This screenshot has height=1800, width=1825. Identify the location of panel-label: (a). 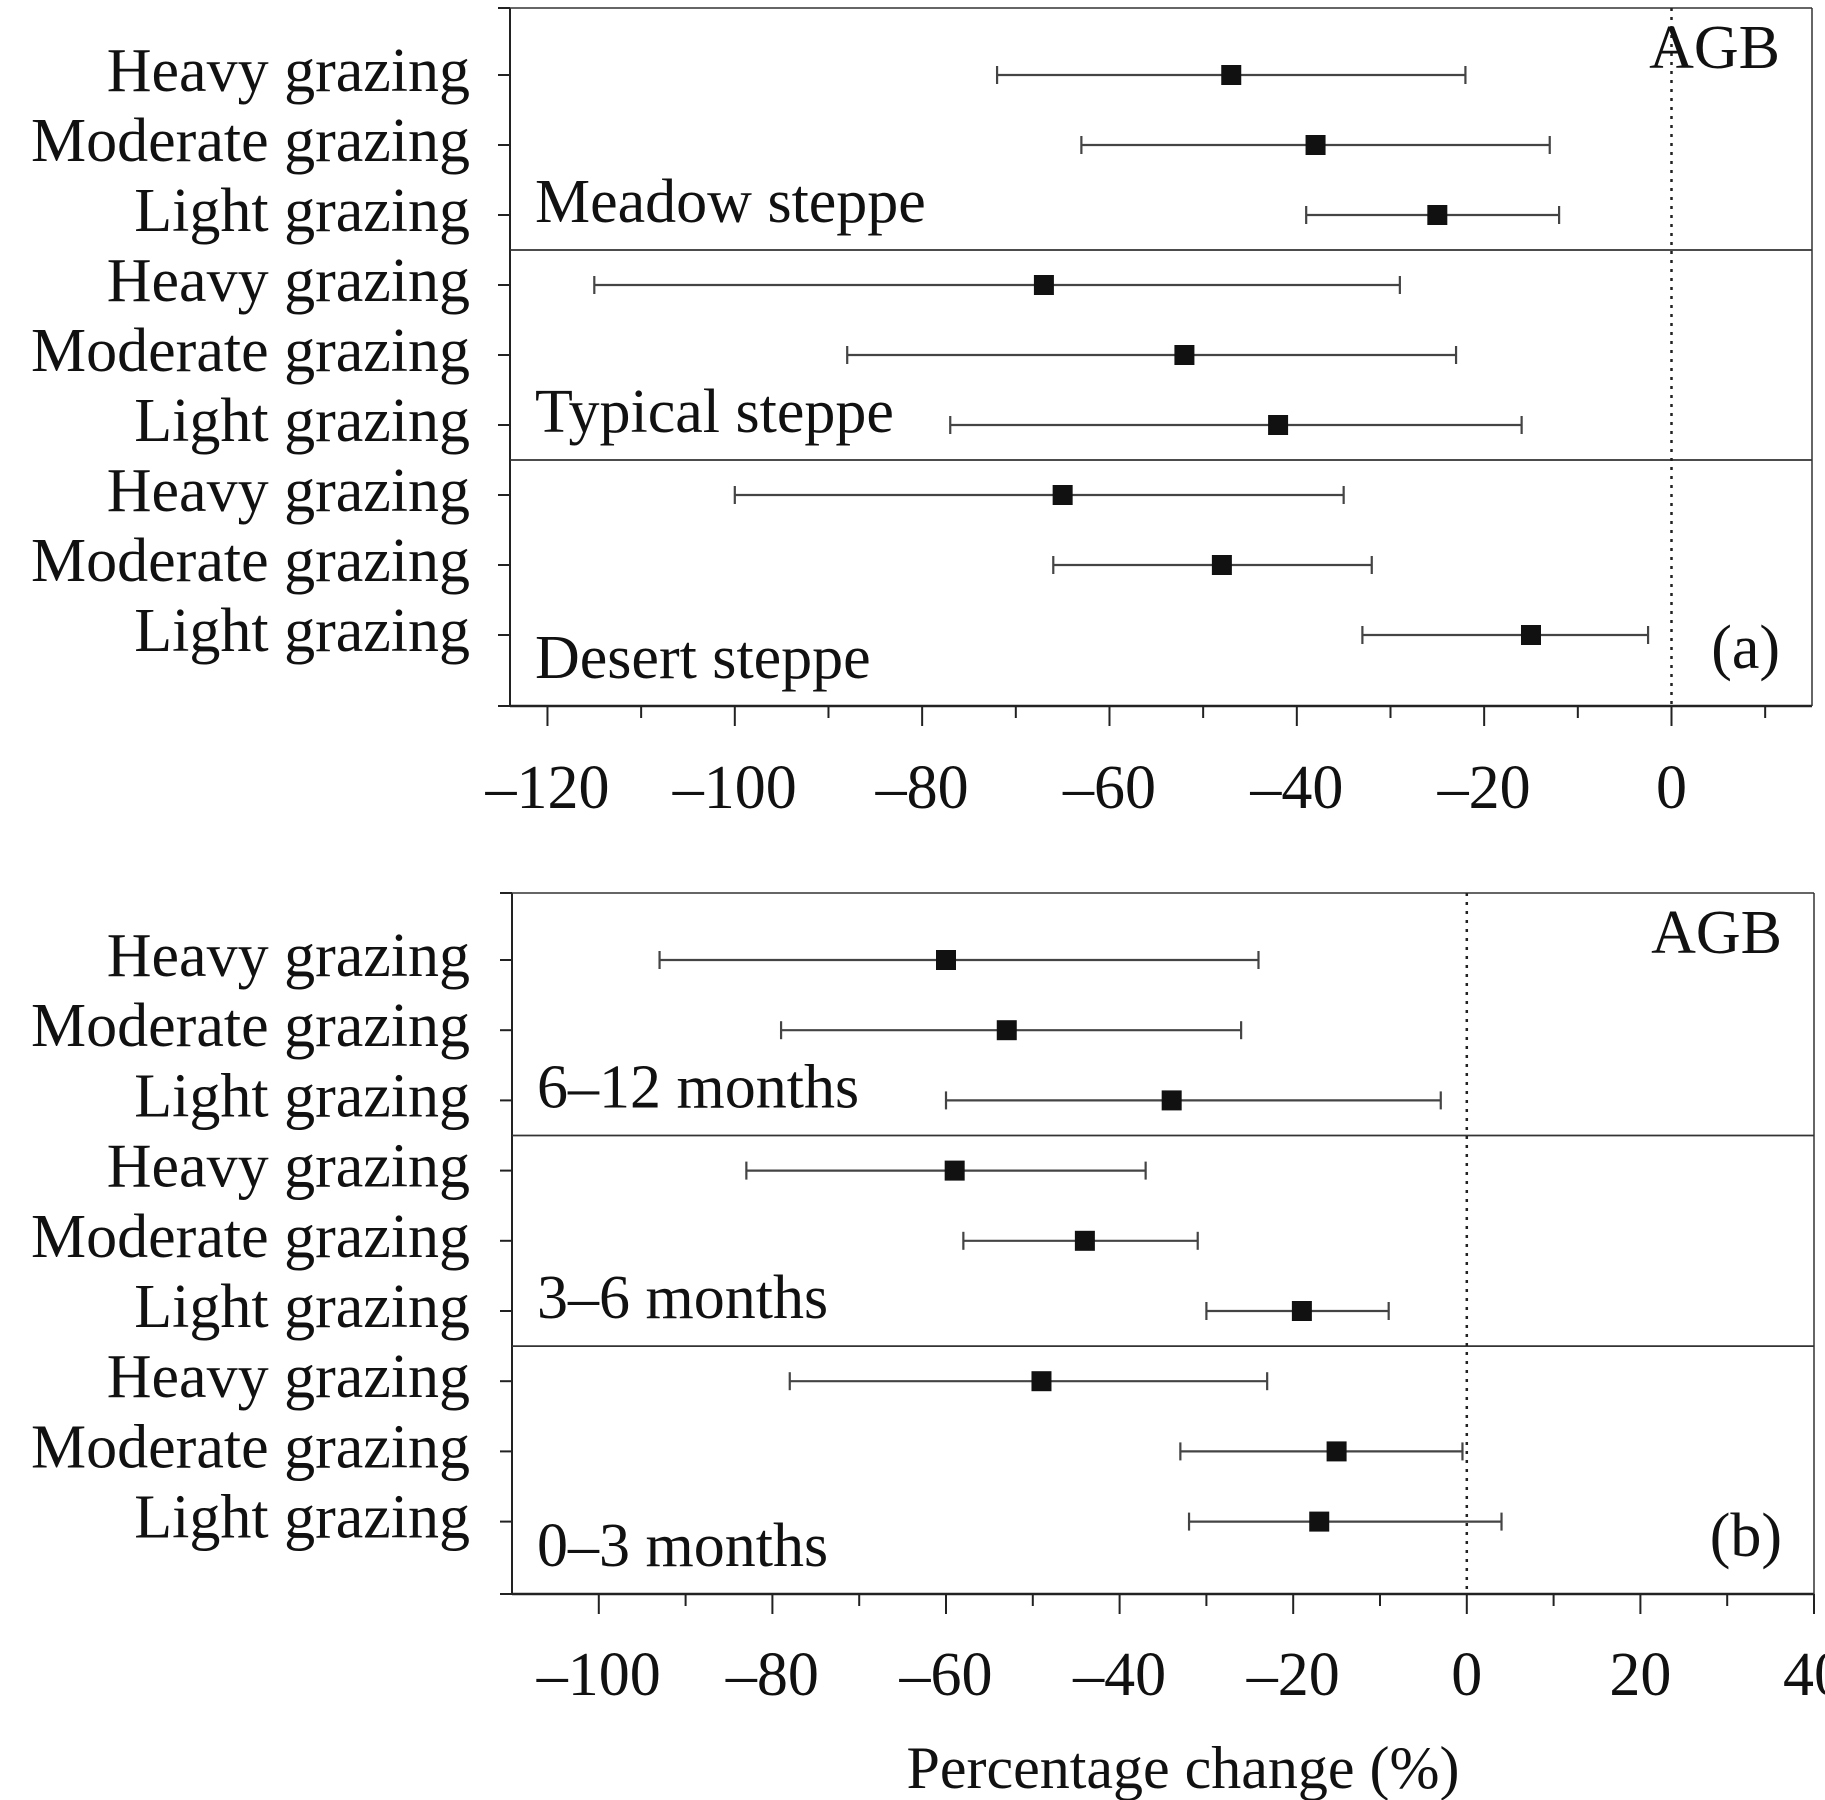
(1745, 648).